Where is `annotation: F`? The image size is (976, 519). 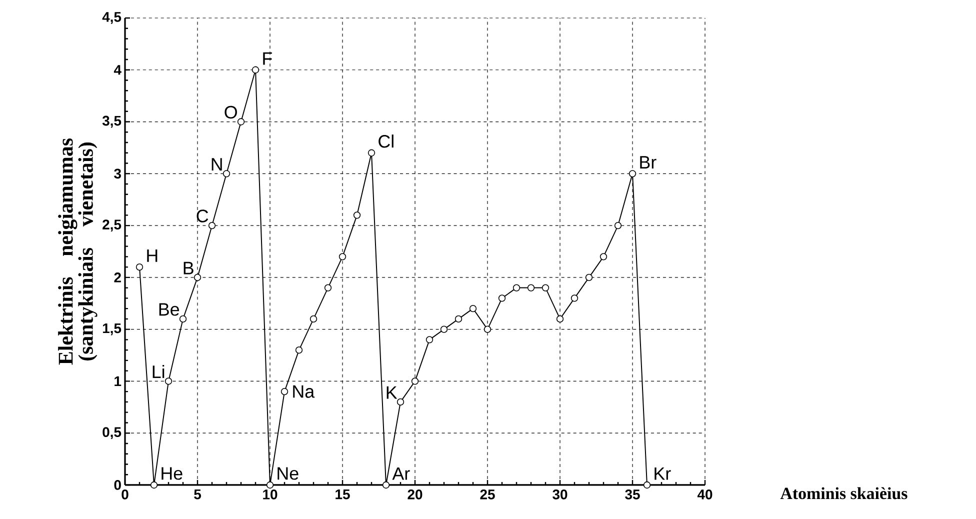
annotation: F is located at coordinates (267, 58).